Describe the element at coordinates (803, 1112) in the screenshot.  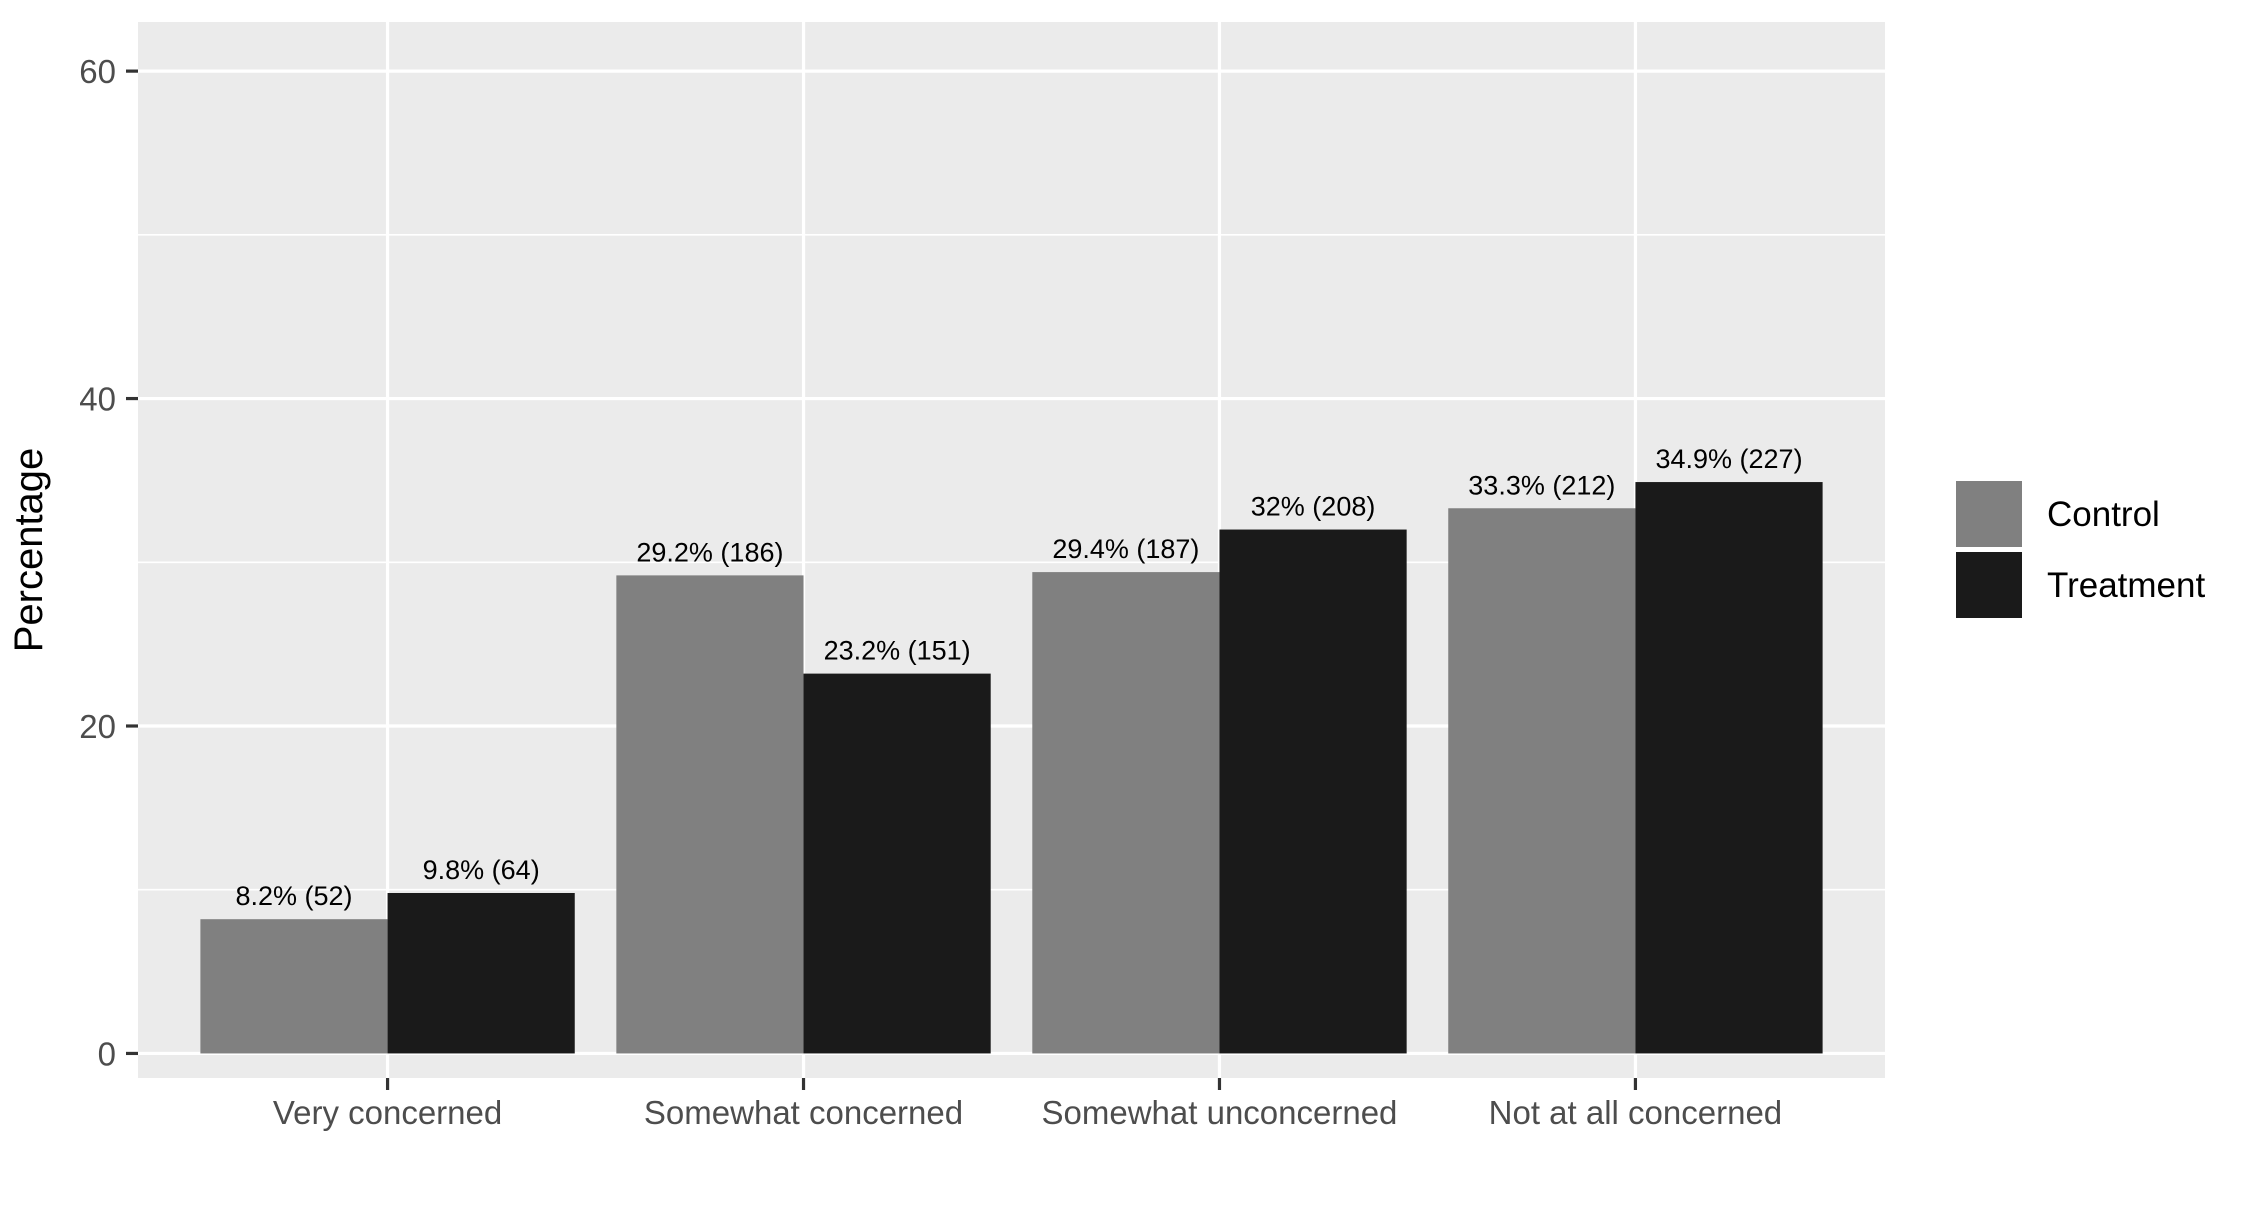
I see `x-tick-label: Somewhat concerned` at that location.